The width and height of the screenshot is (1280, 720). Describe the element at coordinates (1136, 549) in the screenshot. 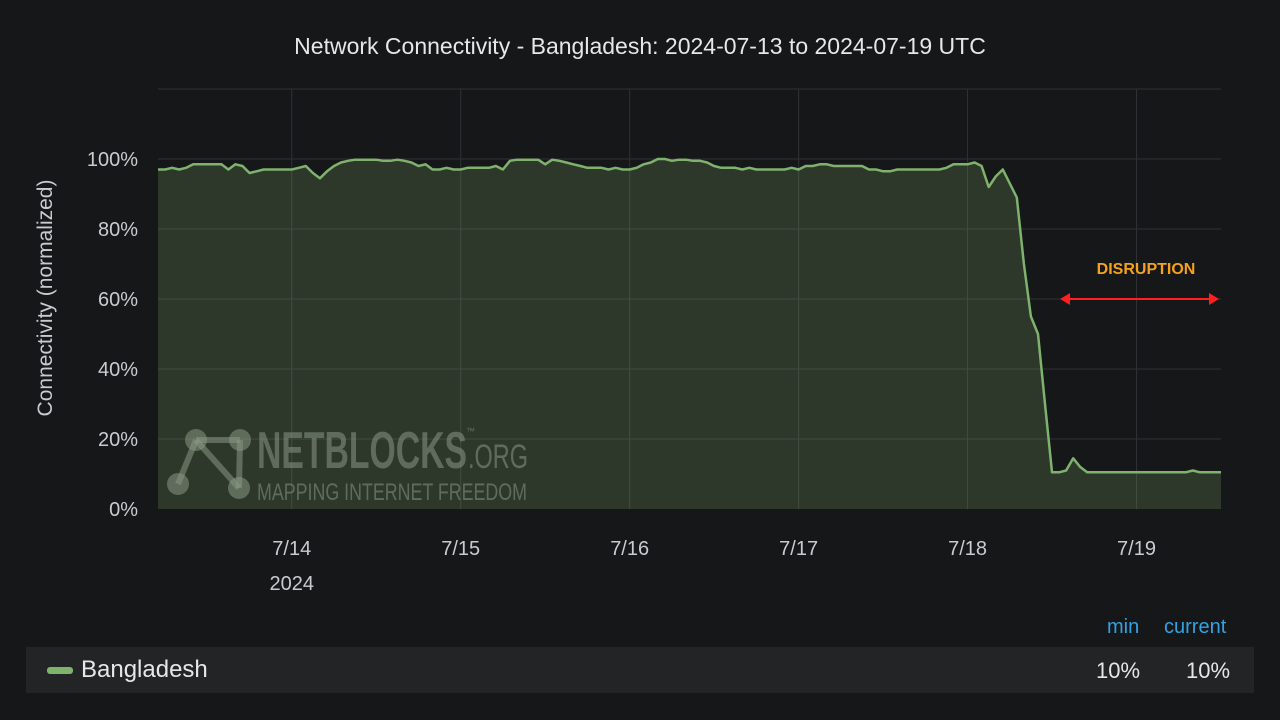

I see `x-tick-label: 7/19` at that location.